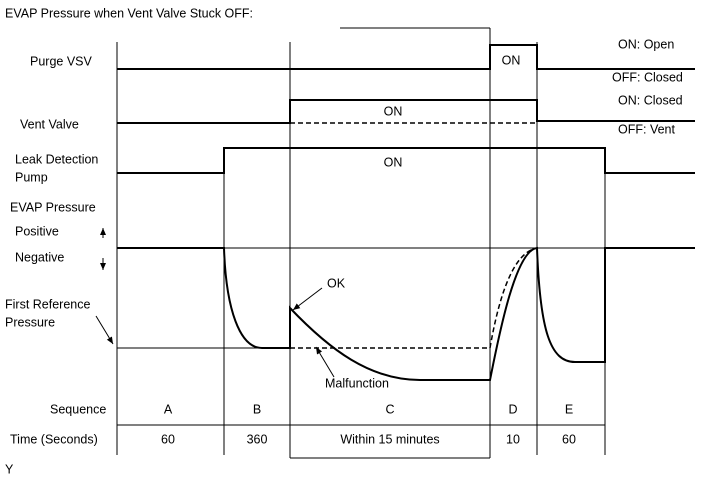 This screenshot has width=711, height=479. I want to click on sequence-step: C, so click(389, 409).